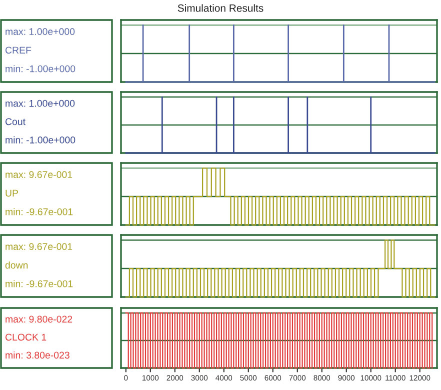 The width and height of the screenshot is (441, 390). What do you see at coordinates (16, 265) in the screenshot?
I see `text: down` at bounding box center [16, 265].